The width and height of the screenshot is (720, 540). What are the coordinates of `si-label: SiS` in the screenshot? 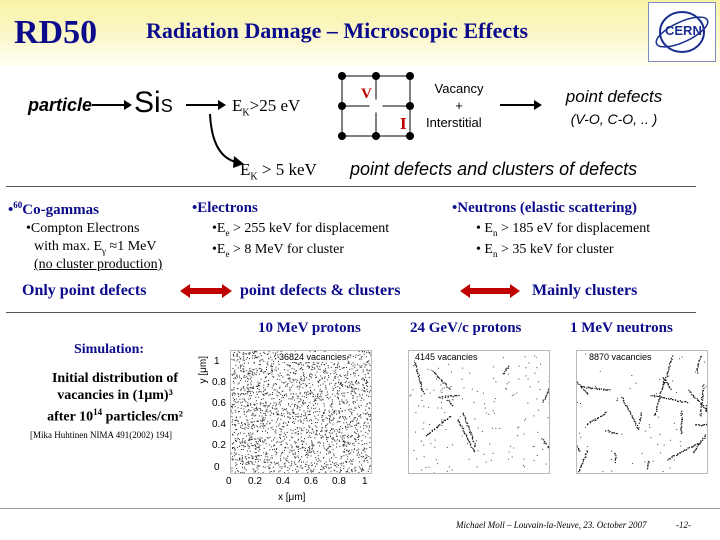 It's located at (153, 102).